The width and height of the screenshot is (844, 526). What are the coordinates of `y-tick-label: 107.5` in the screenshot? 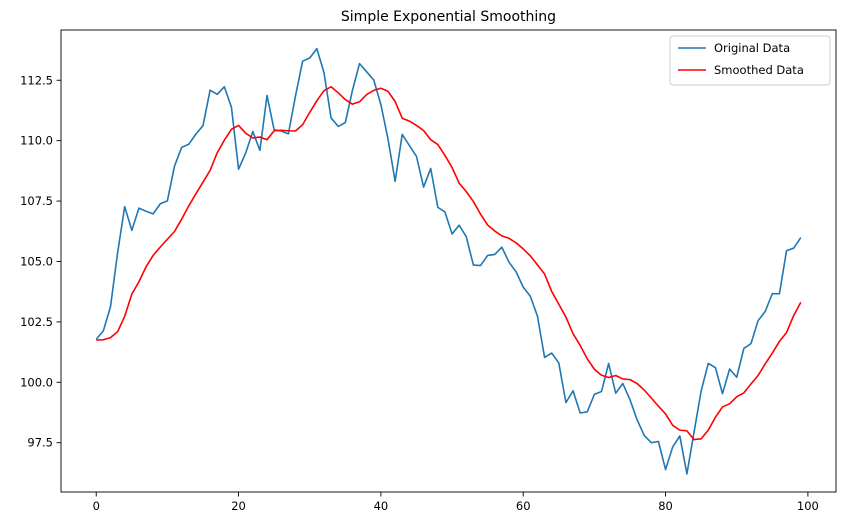 It's located at (36, 201).